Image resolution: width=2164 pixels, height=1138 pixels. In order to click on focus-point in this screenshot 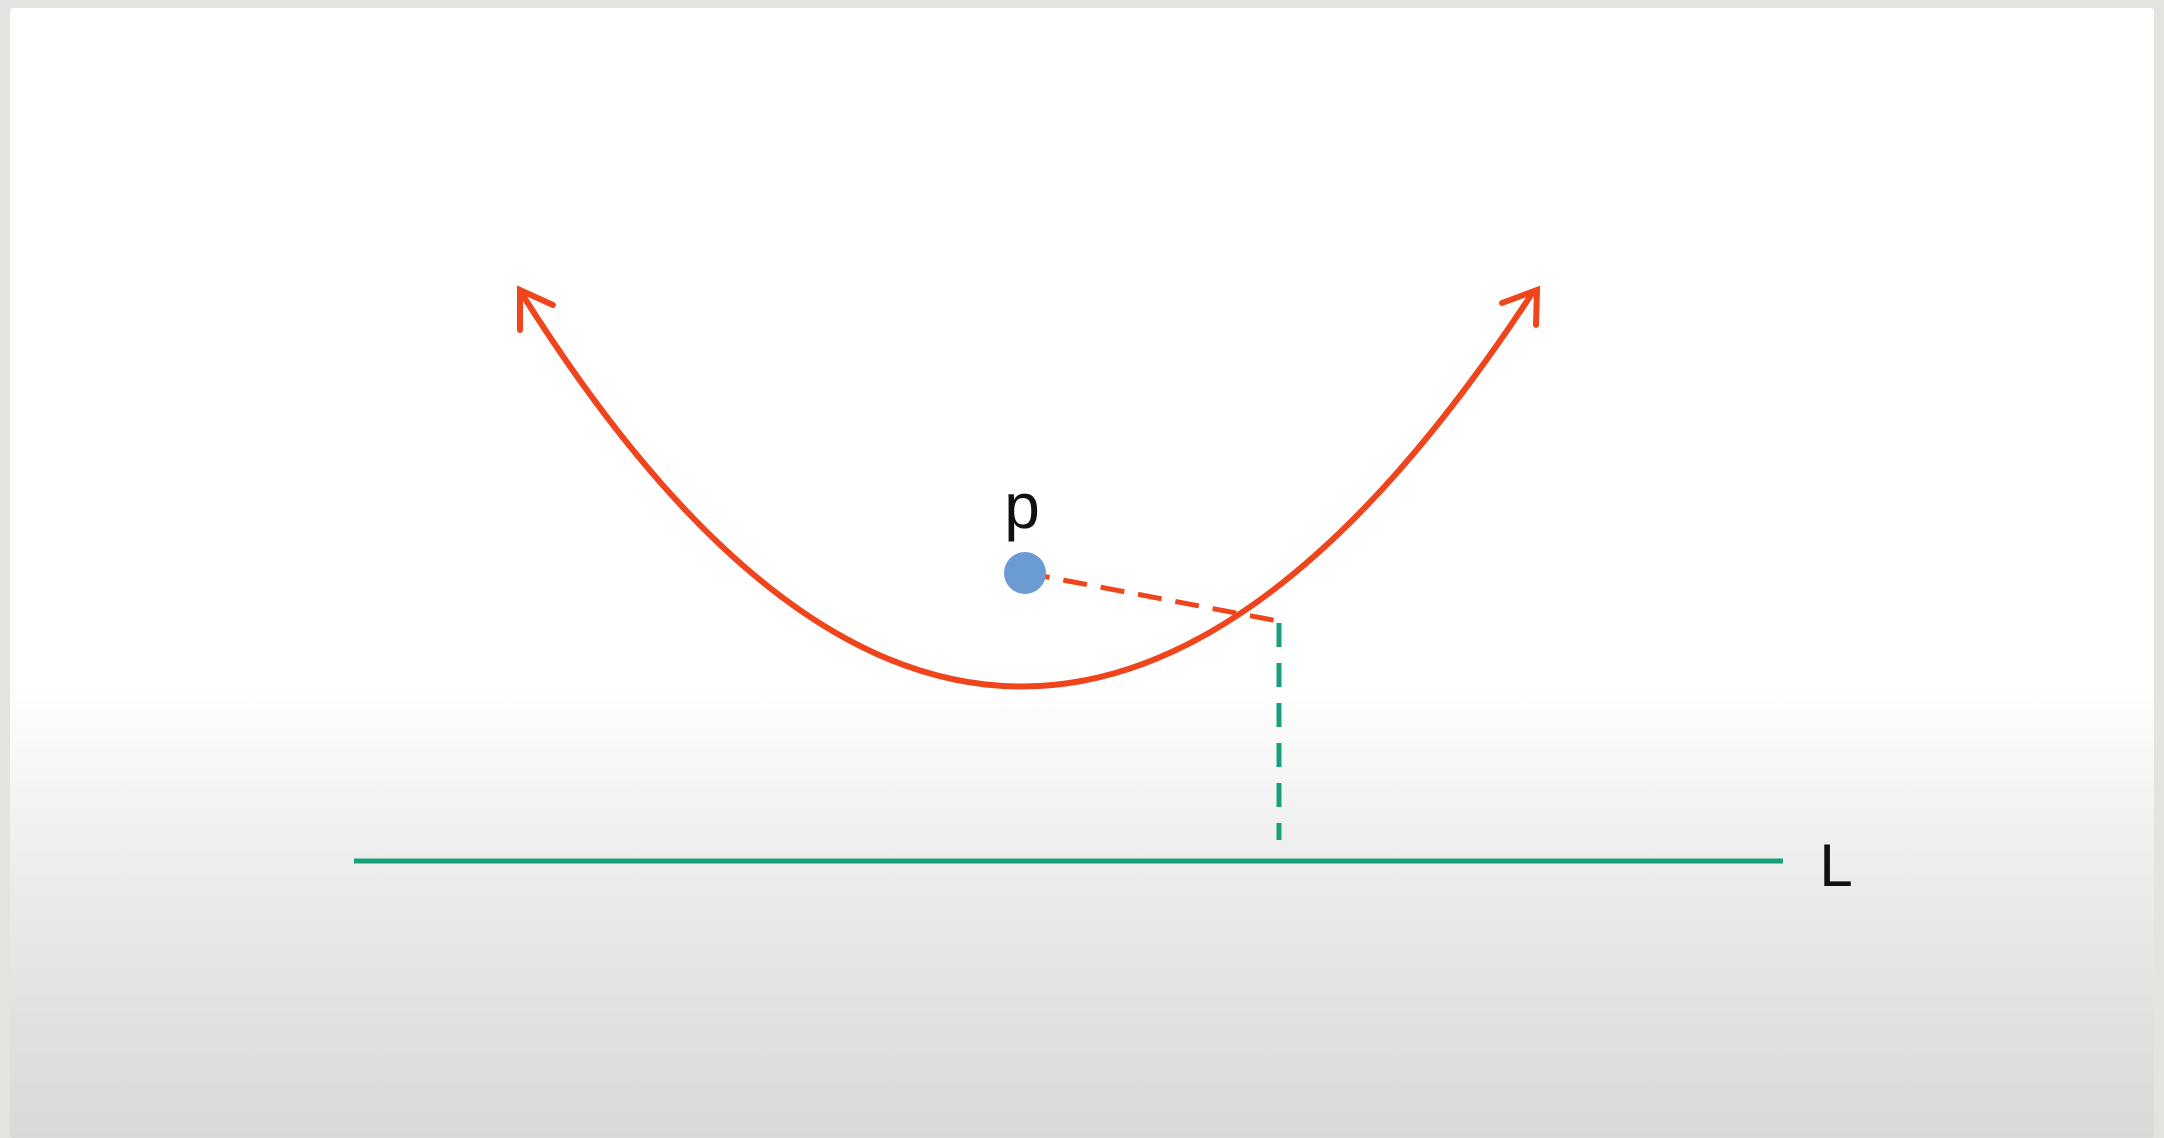, I will do `click(1025, 573)`.